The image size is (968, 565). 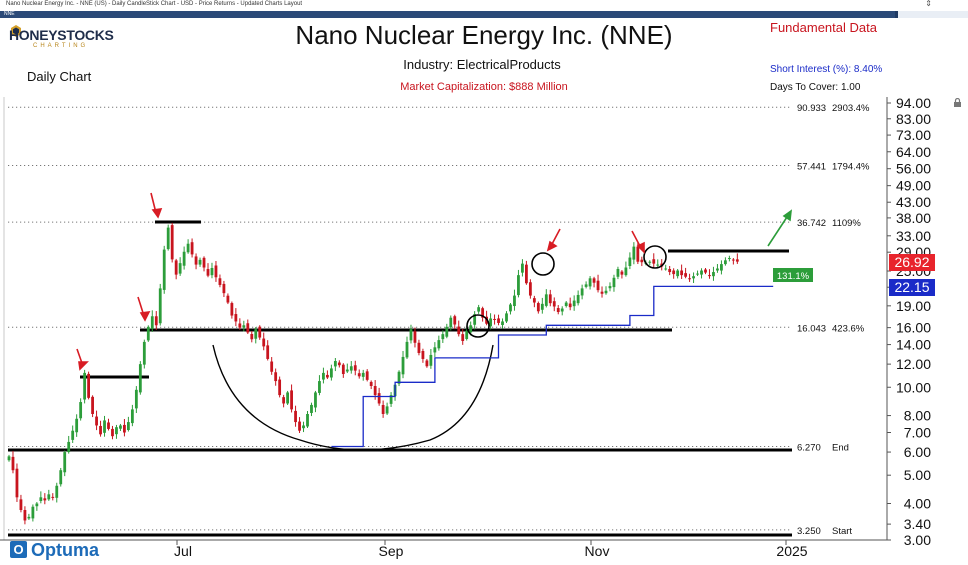 I want to click on y-tick-label-19: 6.00, so click(x=917, y=452).